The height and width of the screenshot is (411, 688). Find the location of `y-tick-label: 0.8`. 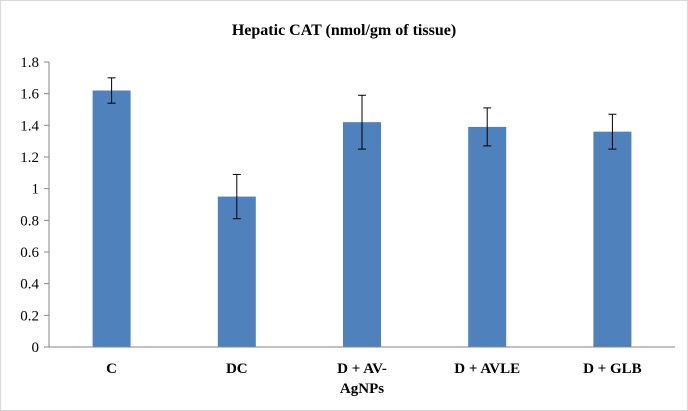

y-tick-label: 0.8 is located at coordinates (29, 221).